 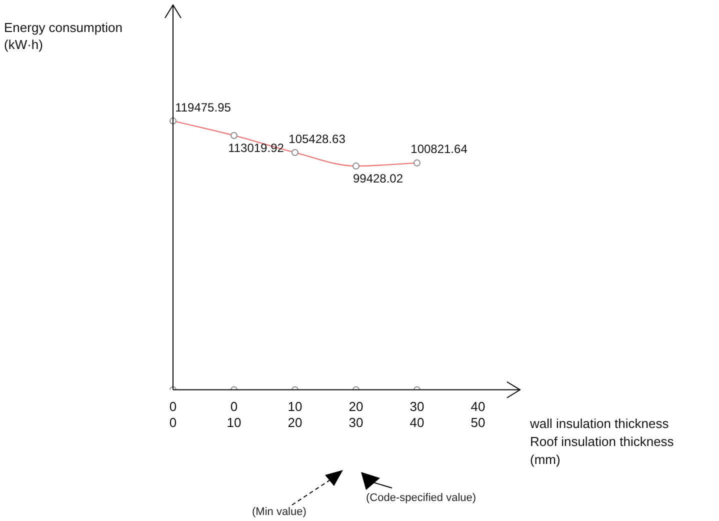 What do you see at coordinates (63, 36) in the screenshot?
I see `y-axis-title: Energy consumption (kW·h)` at bounding box center [63, 36].